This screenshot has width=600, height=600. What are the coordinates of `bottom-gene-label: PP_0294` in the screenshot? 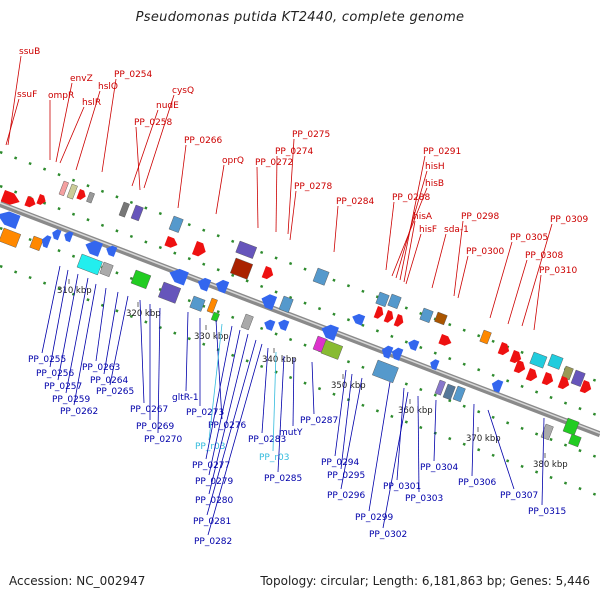 It's located at (340, 463).